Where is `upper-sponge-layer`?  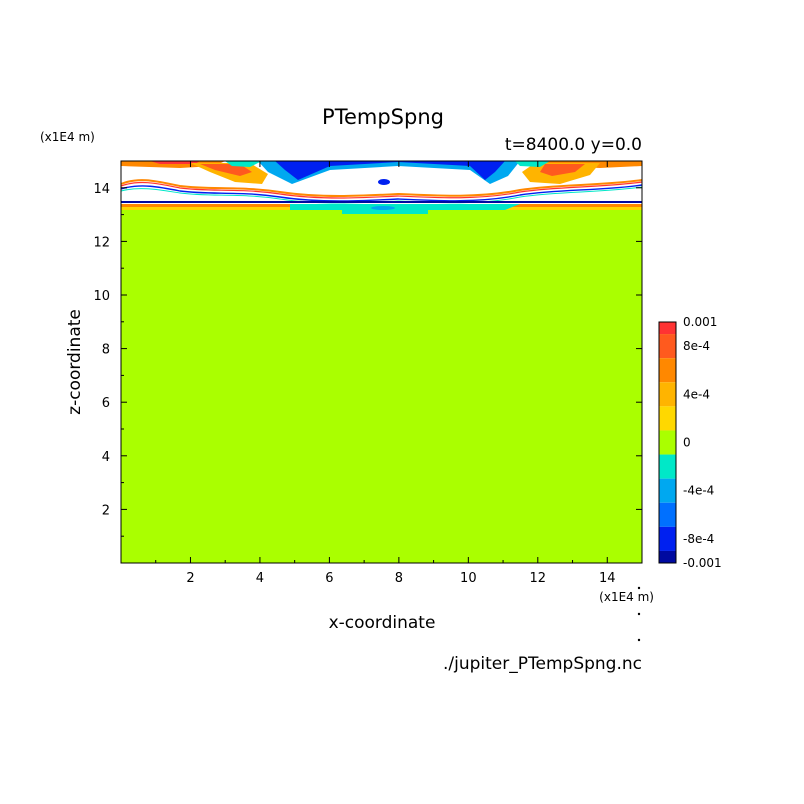
upper-sponge-layer is located at coordinates (381, 187).